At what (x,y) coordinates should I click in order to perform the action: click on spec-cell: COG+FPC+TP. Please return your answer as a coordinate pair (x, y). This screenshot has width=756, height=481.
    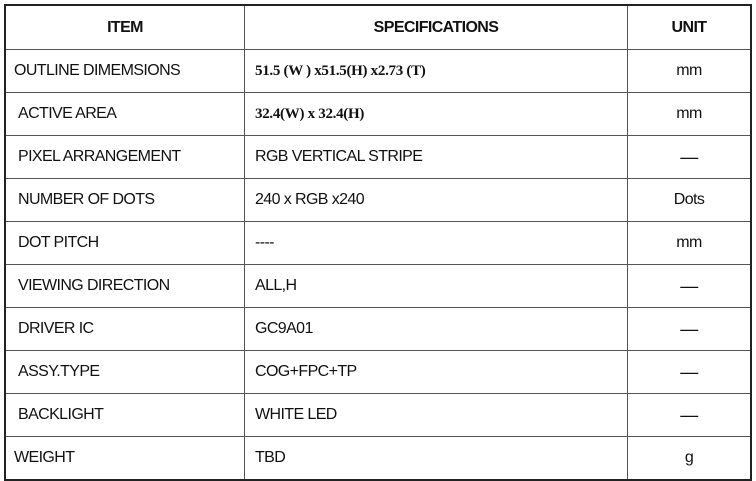
    Looking at the image, I should click on (436, 372).